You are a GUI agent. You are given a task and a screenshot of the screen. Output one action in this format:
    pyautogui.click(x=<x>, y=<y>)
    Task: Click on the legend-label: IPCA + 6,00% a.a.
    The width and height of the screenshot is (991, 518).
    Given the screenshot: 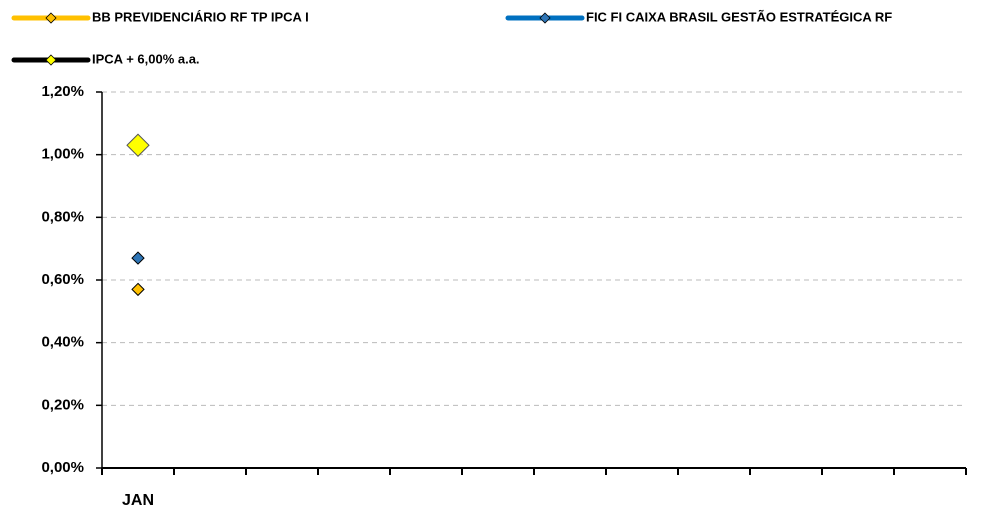 What is the action you would take?
    pyautogui.click(x=146, y=58)
    